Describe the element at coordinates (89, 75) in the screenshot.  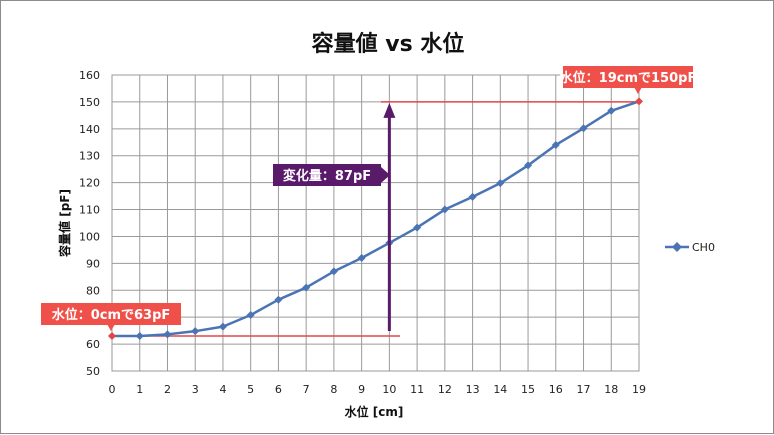
I see `y-tick-label: 160` at that location.